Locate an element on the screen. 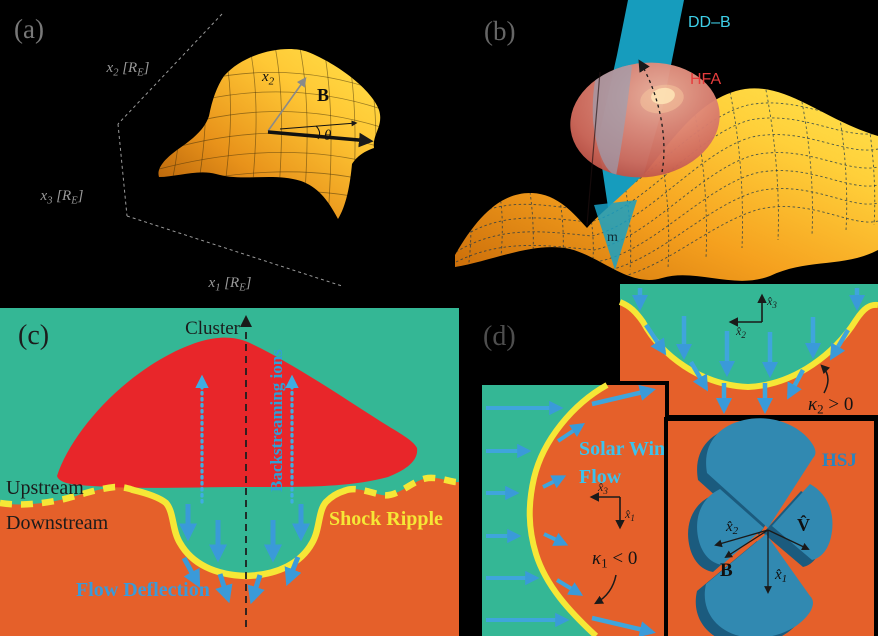  dd-plane-front-triangle is located at coordinates (615, 235).